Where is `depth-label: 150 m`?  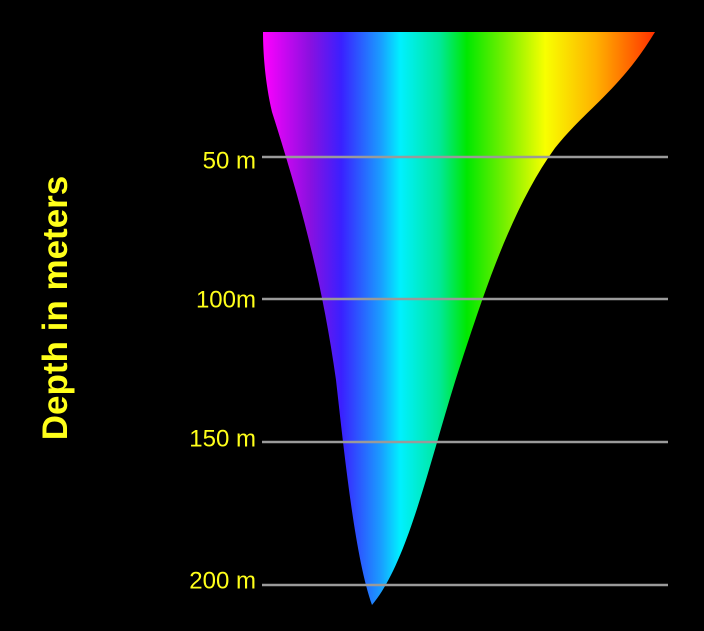
depth-label: 150 m is located at coordinates (222, 438).